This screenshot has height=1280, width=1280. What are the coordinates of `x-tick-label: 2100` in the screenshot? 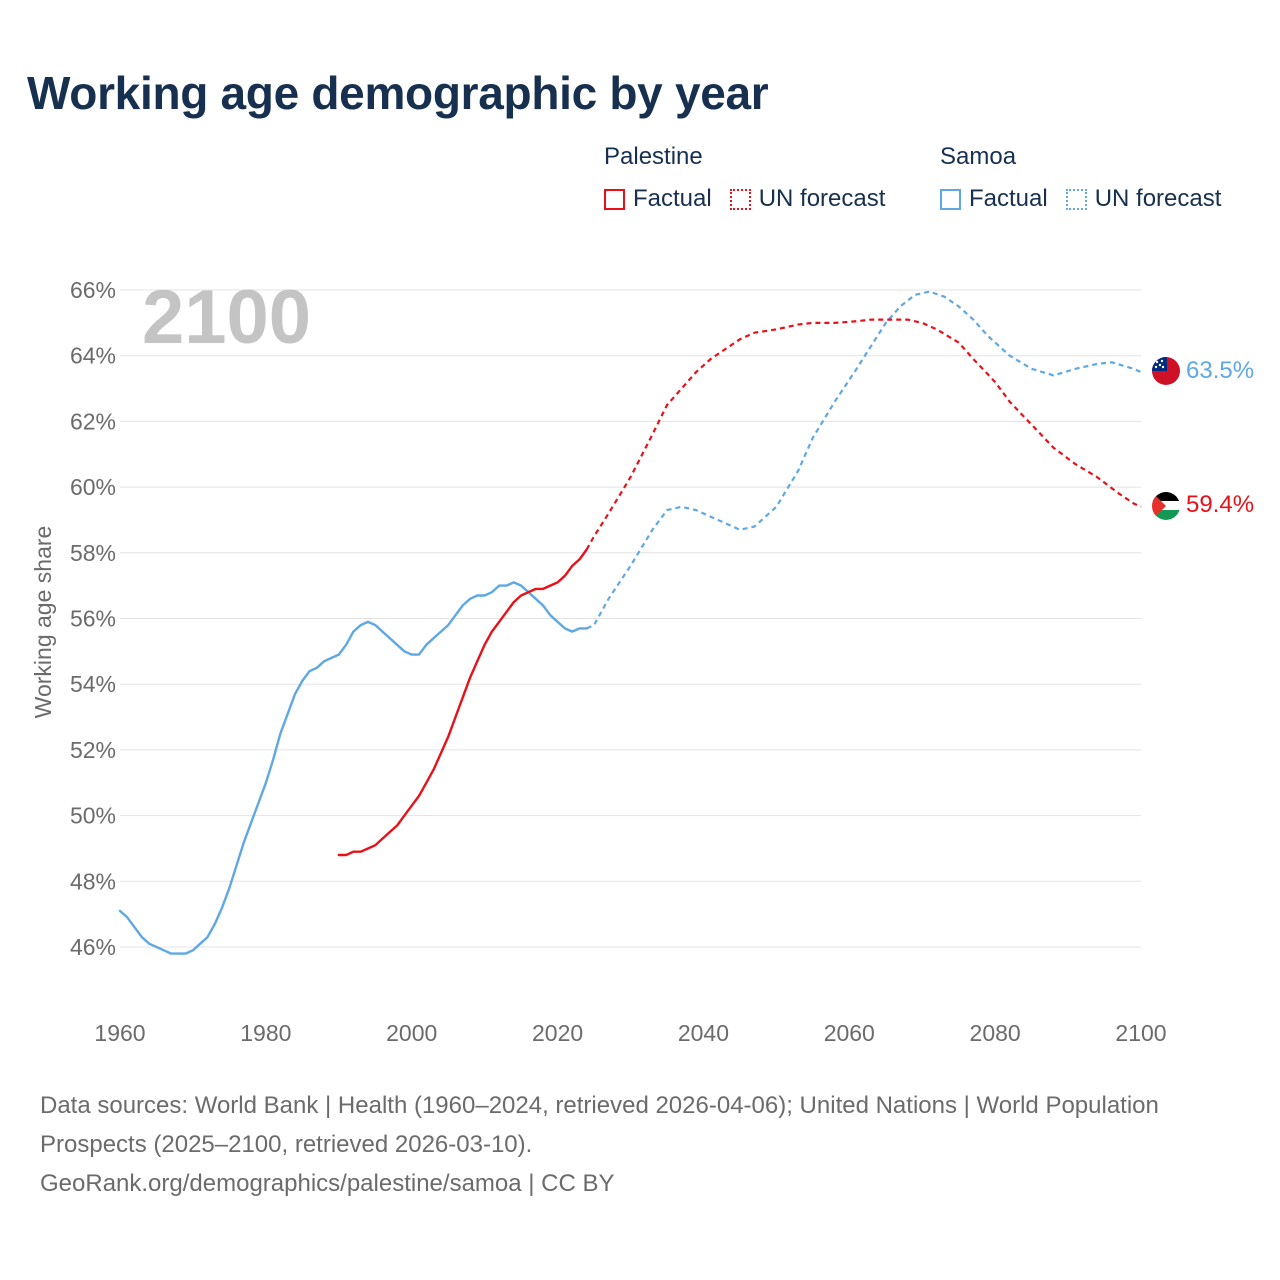 It's located at (1140, 1033).